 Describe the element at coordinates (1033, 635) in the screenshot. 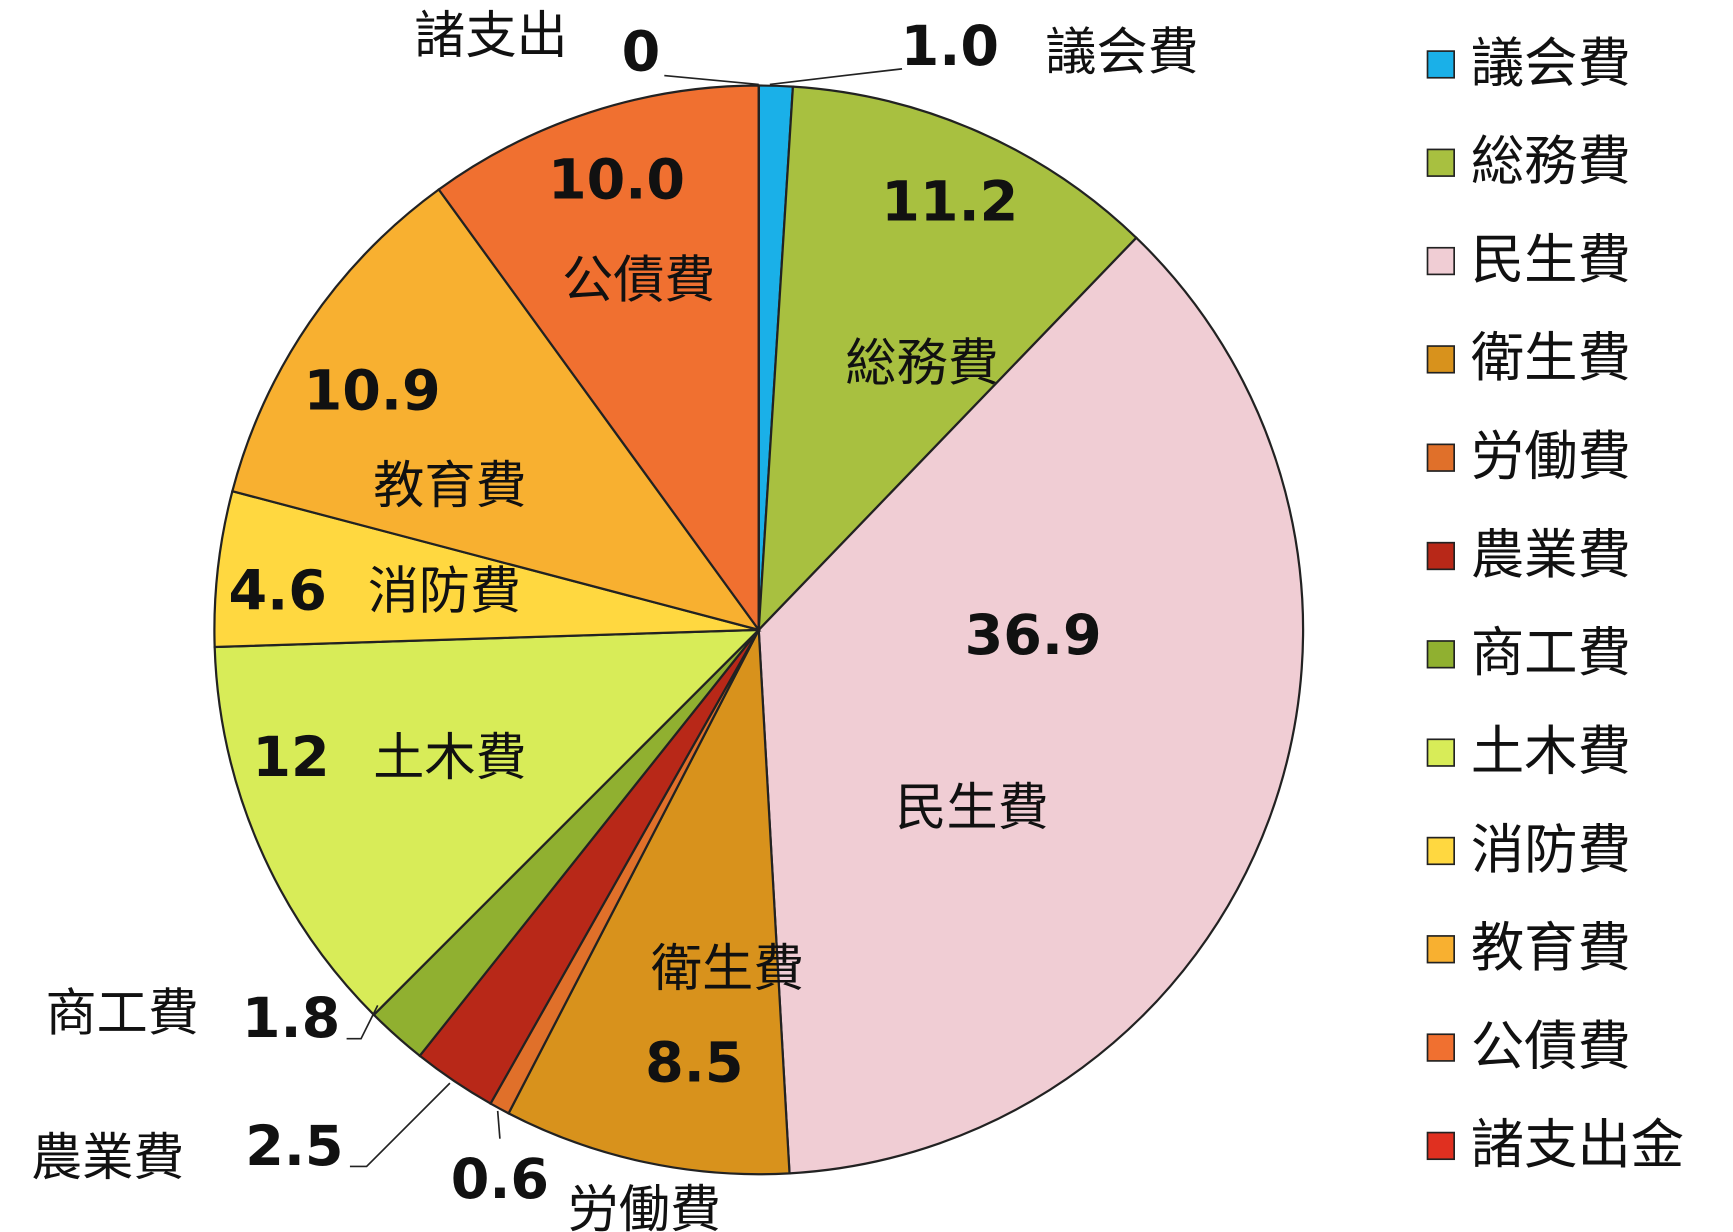

I see `value-label: 36.9` at that location.